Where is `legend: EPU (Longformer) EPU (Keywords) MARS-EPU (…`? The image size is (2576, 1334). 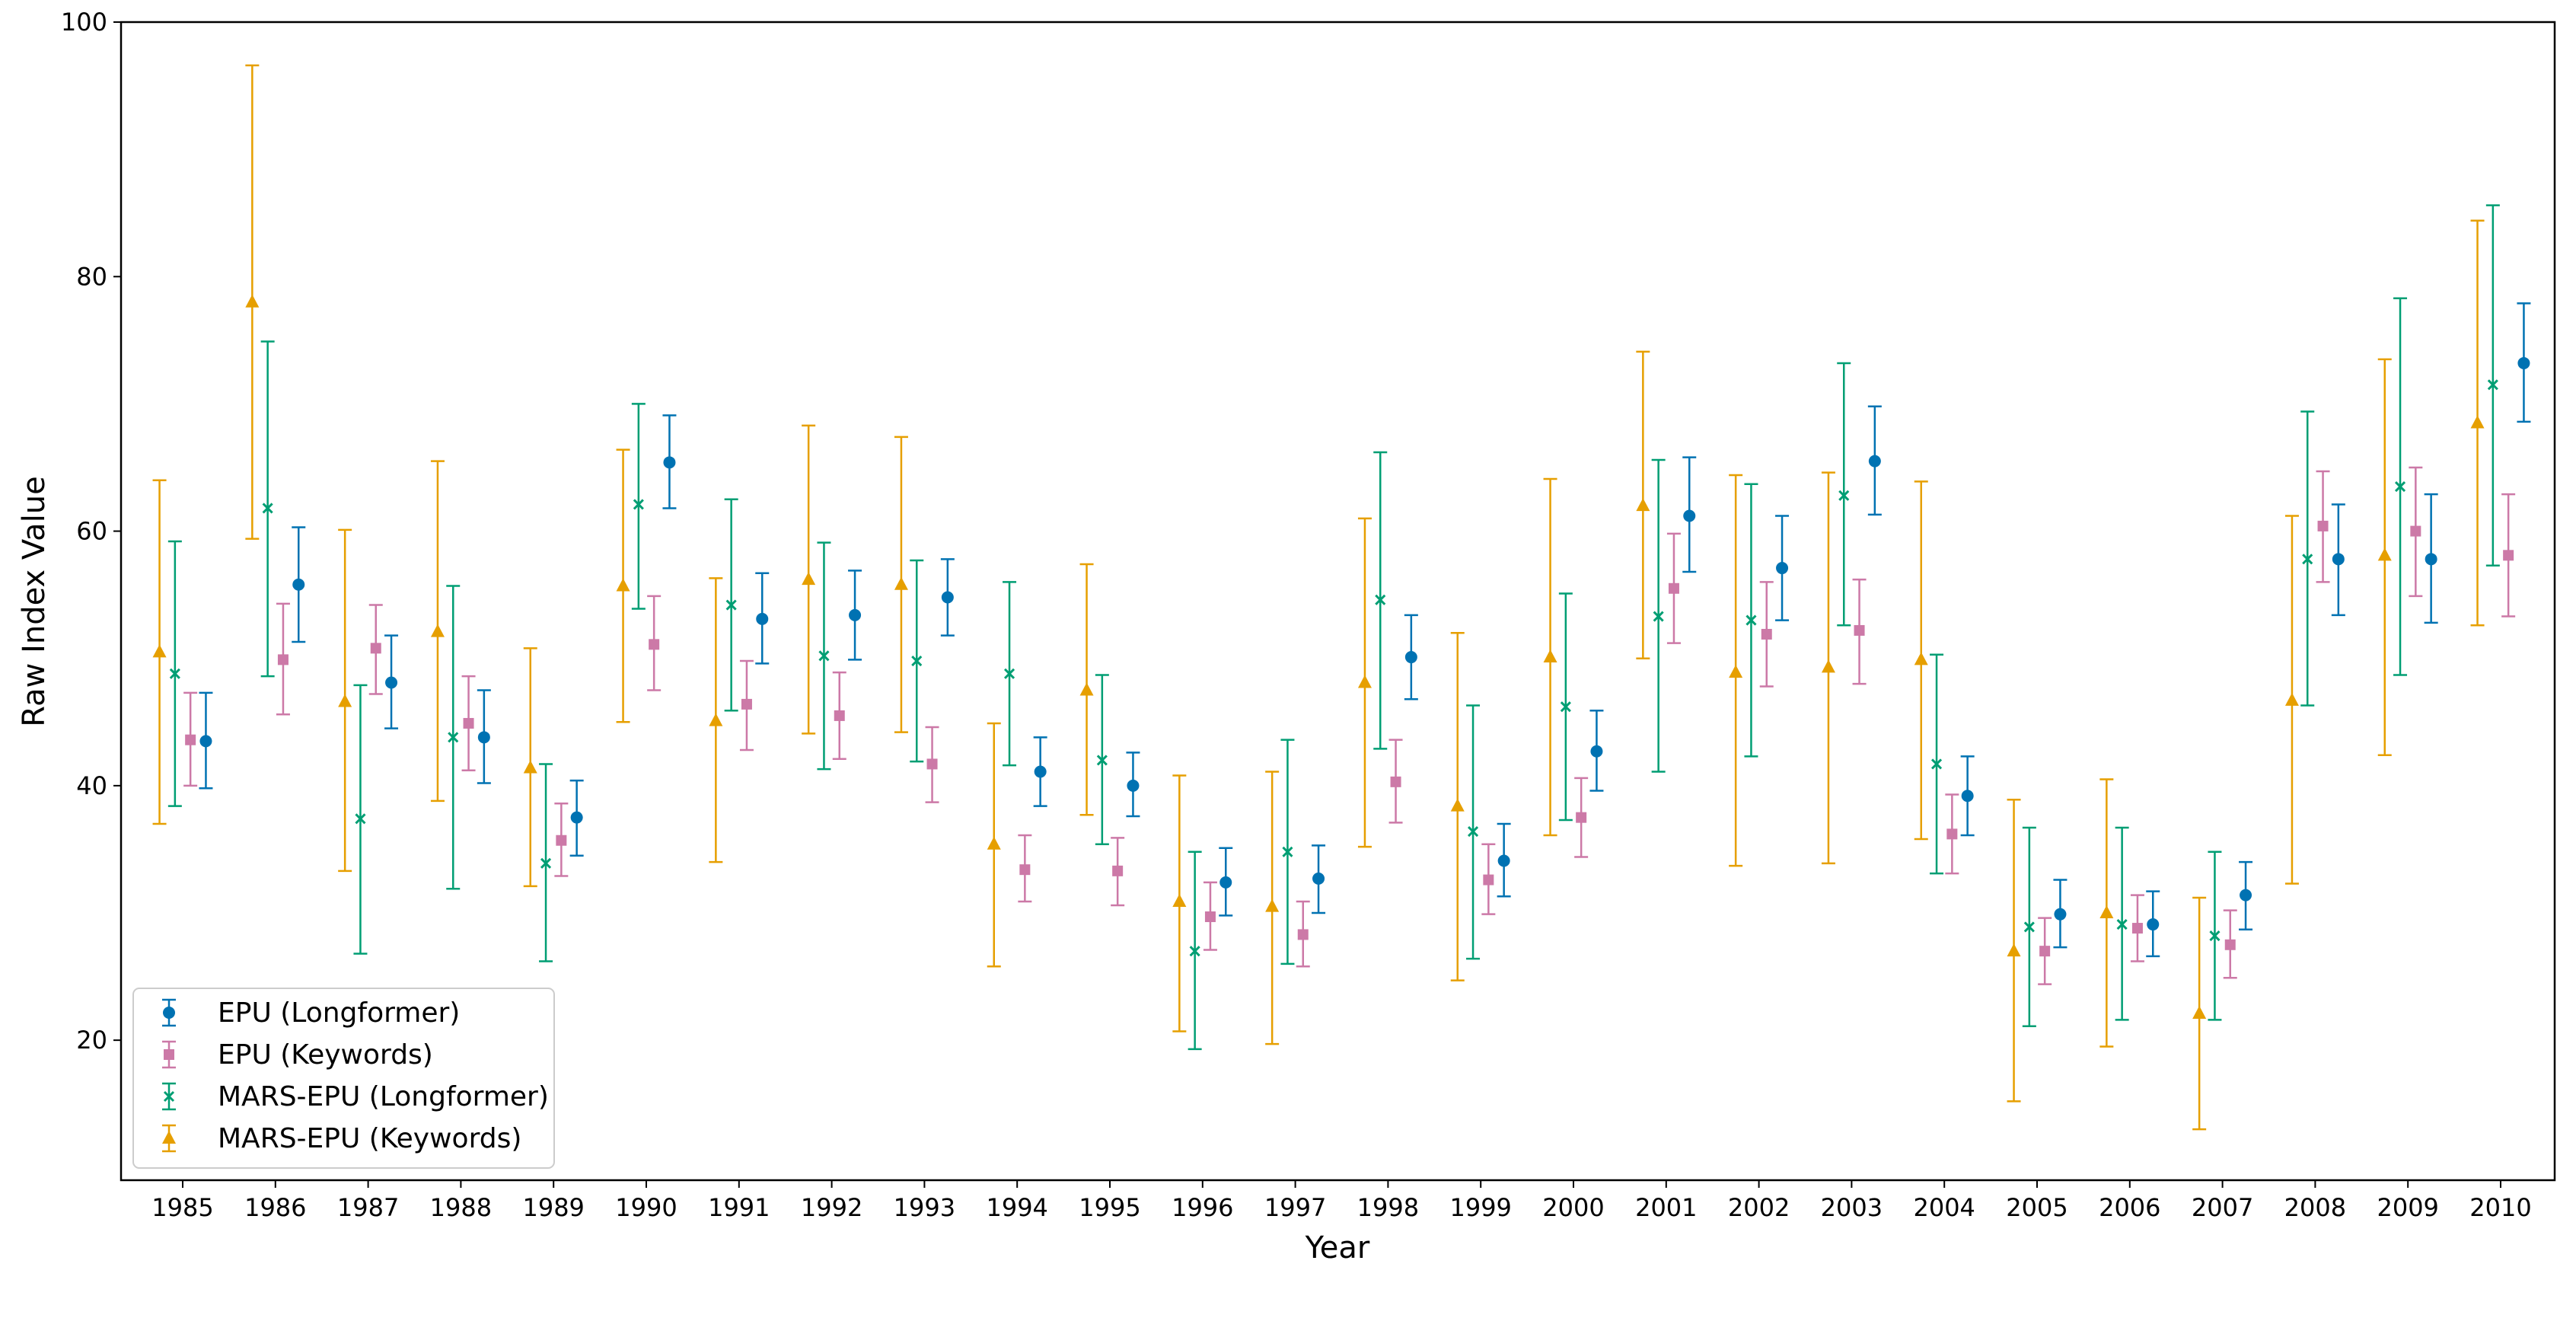 legend: EPU (Longformer) EPU (Keywords) MARS-EPU (… is located at coordinates (343, 1078).